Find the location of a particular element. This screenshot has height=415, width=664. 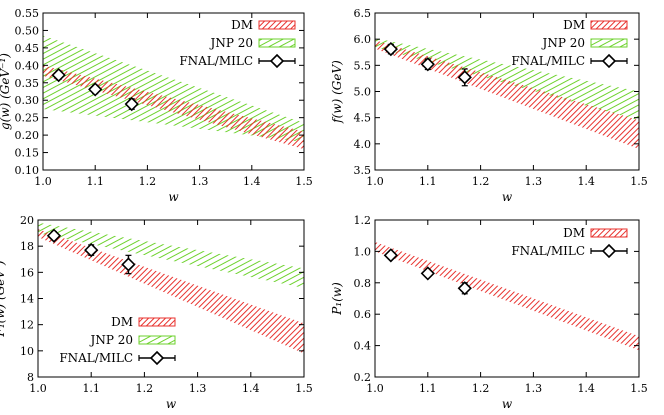

y-tick-label: 8 is located at coordinates (30, 377).